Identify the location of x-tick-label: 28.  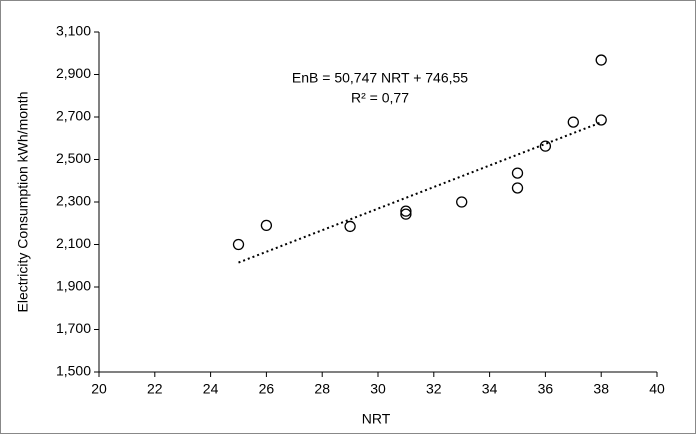
(322, 389).